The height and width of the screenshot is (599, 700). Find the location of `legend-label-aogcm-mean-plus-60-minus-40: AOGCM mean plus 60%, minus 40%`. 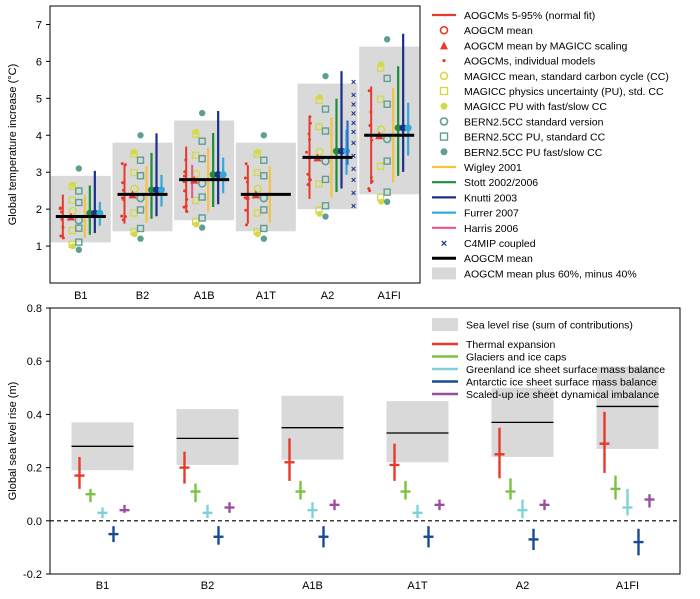

legend-label-aogcm-mean-plus-60-minus-40: AOGCM mean plus 60%, minus 40% is located at coordinates (550, 274).